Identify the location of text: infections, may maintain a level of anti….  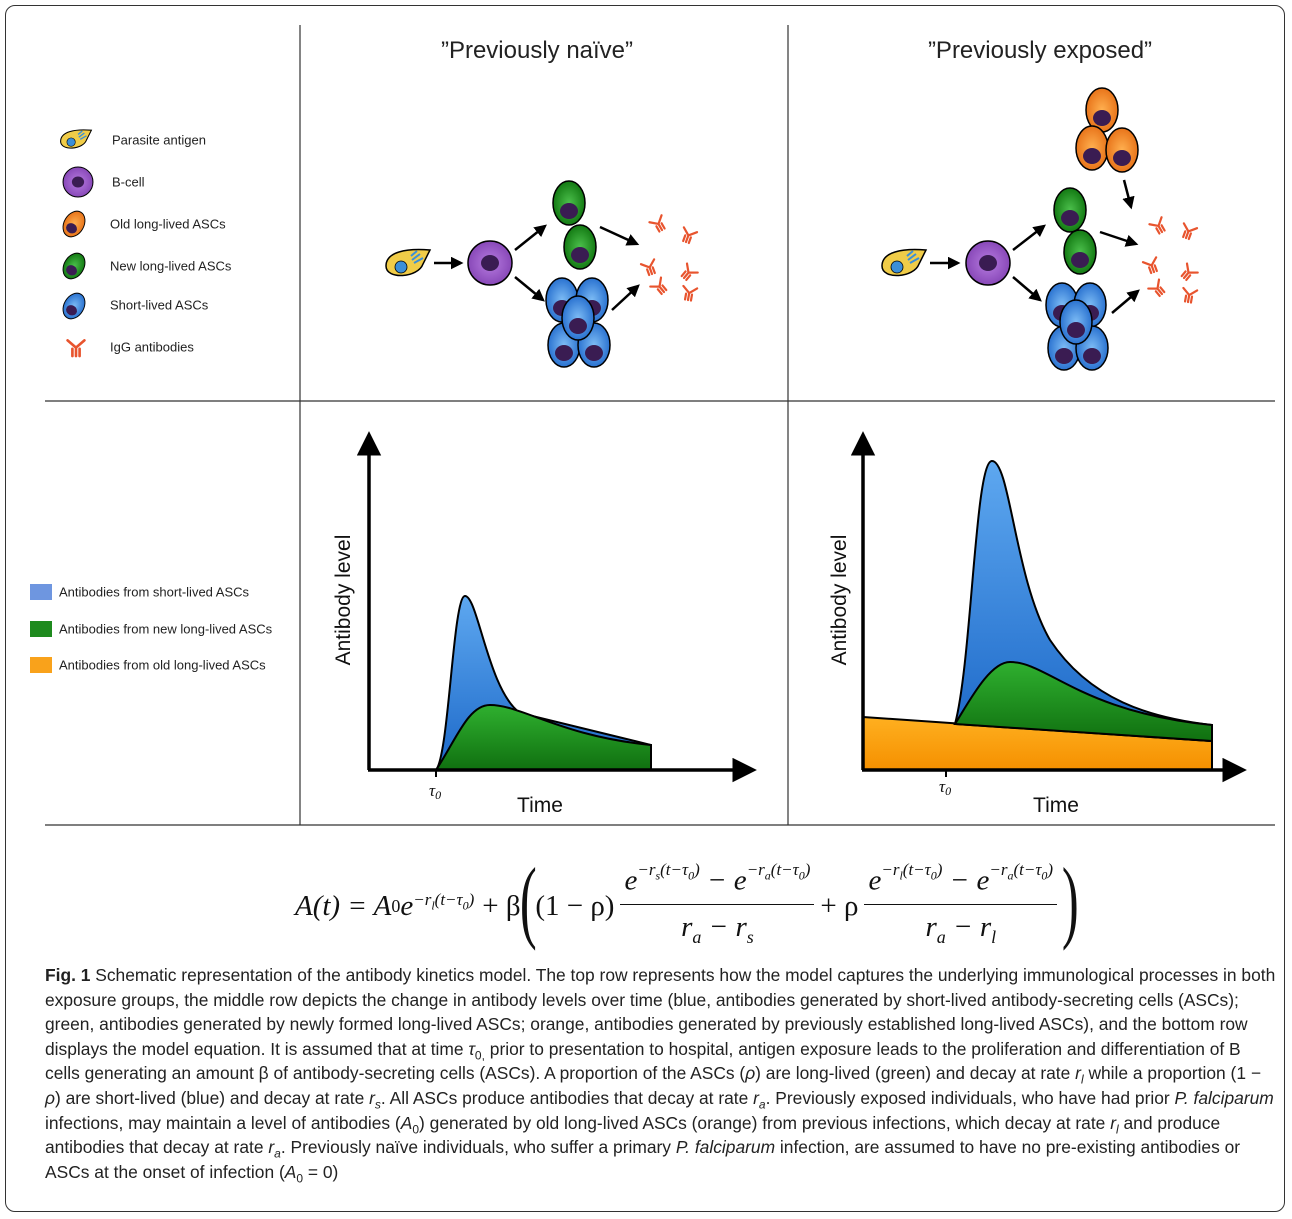
(223, 1122).